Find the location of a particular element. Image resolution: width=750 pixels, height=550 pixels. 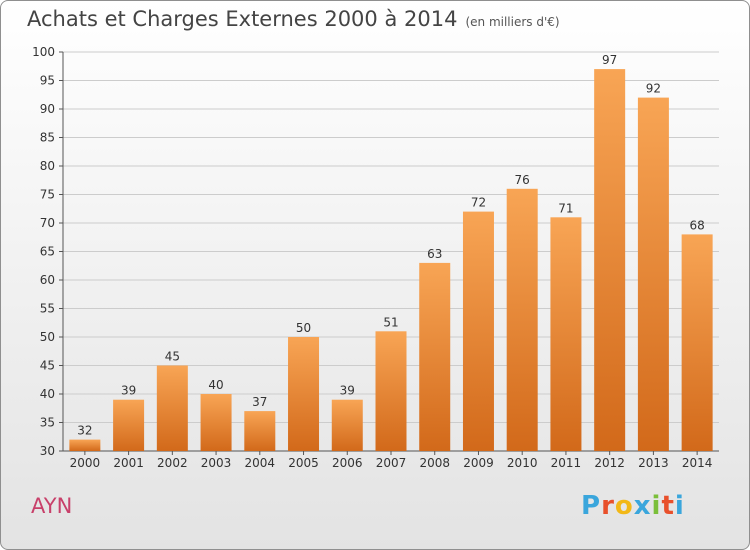

bar-2003 is located at coordinates (216, 422).